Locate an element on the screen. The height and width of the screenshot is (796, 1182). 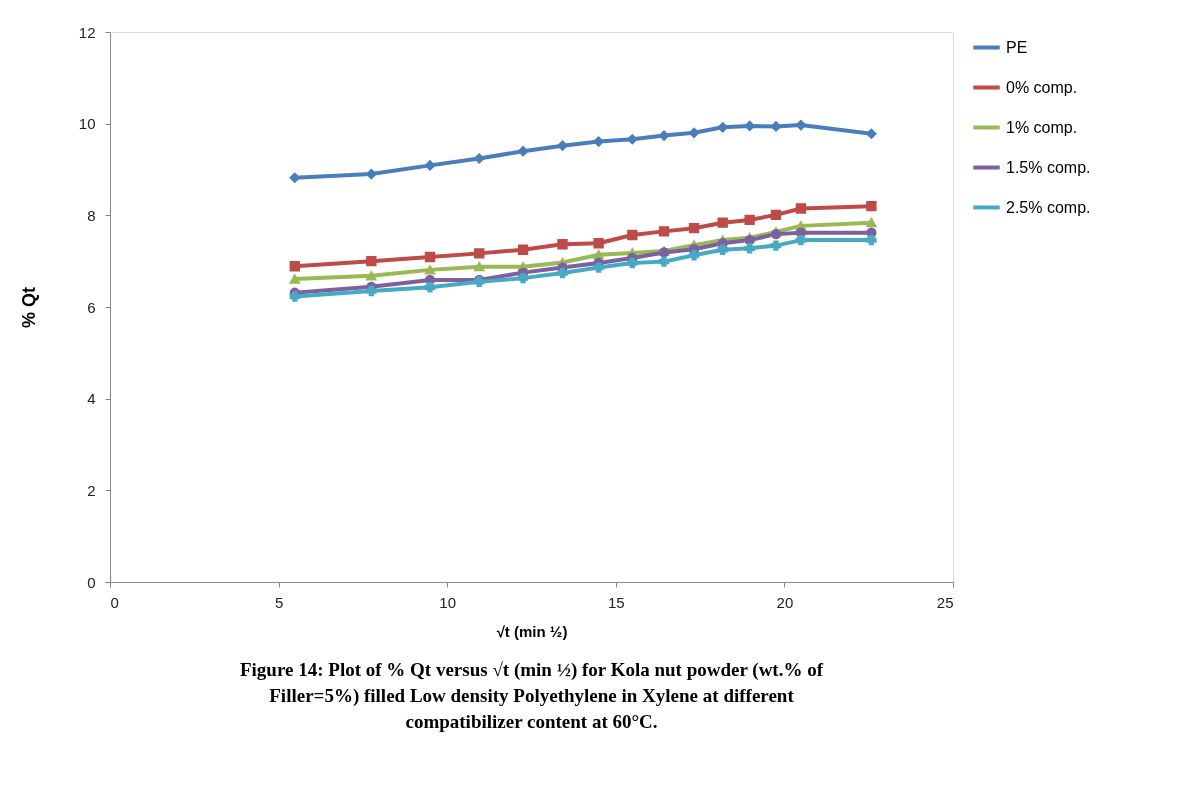
x-tick-label: 5 is located at coordinates (279, 602).